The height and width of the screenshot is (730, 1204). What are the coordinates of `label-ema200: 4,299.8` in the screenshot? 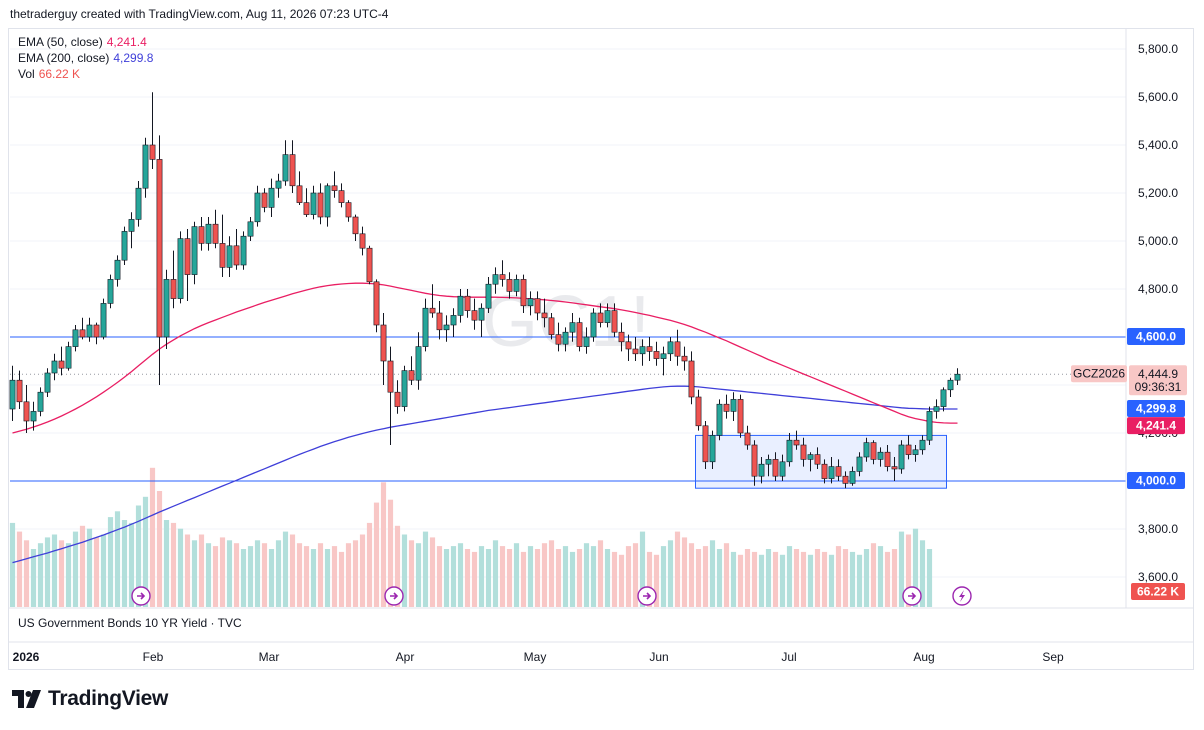 It's located at (1156, 409).